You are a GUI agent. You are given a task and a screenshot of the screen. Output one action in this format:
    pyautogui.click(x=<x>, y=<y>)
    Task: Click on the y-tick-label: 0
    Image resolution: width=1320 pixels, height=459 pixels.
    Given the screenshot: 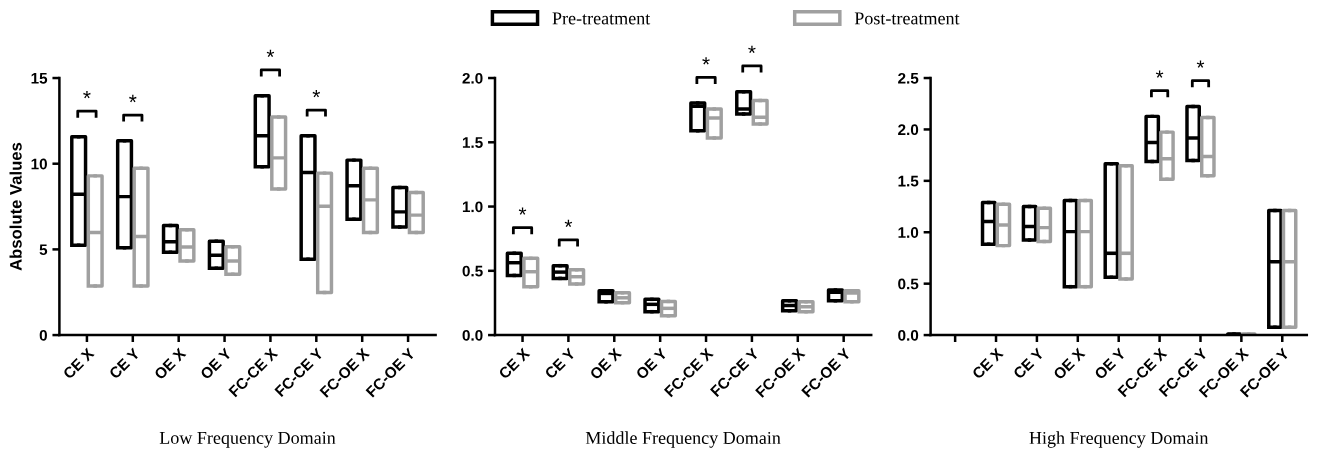 What is the action you would take?
    pyautogui.click(x=43, y=335)
    